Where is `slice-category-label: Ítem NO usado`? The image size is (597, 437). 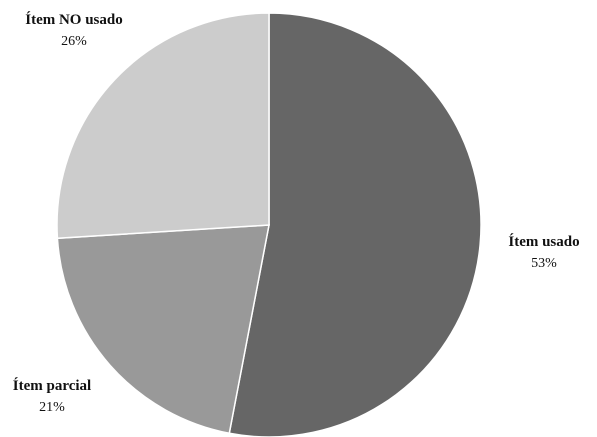 slice-category-label: Ítem NO usado is located at coordinates (74, 20).